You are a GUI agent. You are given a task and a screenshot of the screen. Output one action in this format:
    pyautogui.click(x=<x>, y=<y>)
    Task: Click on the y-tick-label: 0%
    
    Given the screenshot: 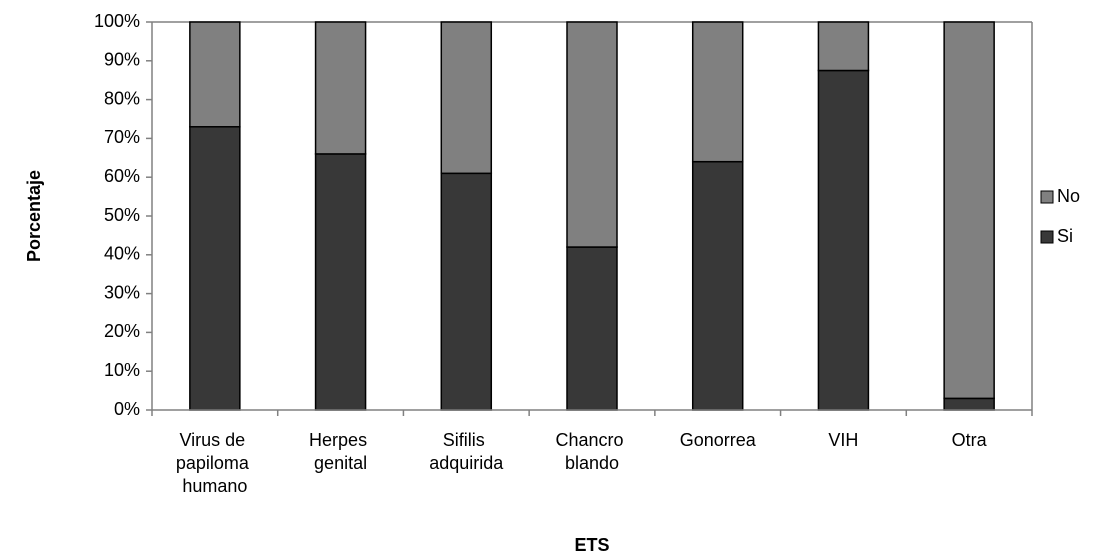 What is the action you would take?
    pyautogui.click(x=127, y=409)
    